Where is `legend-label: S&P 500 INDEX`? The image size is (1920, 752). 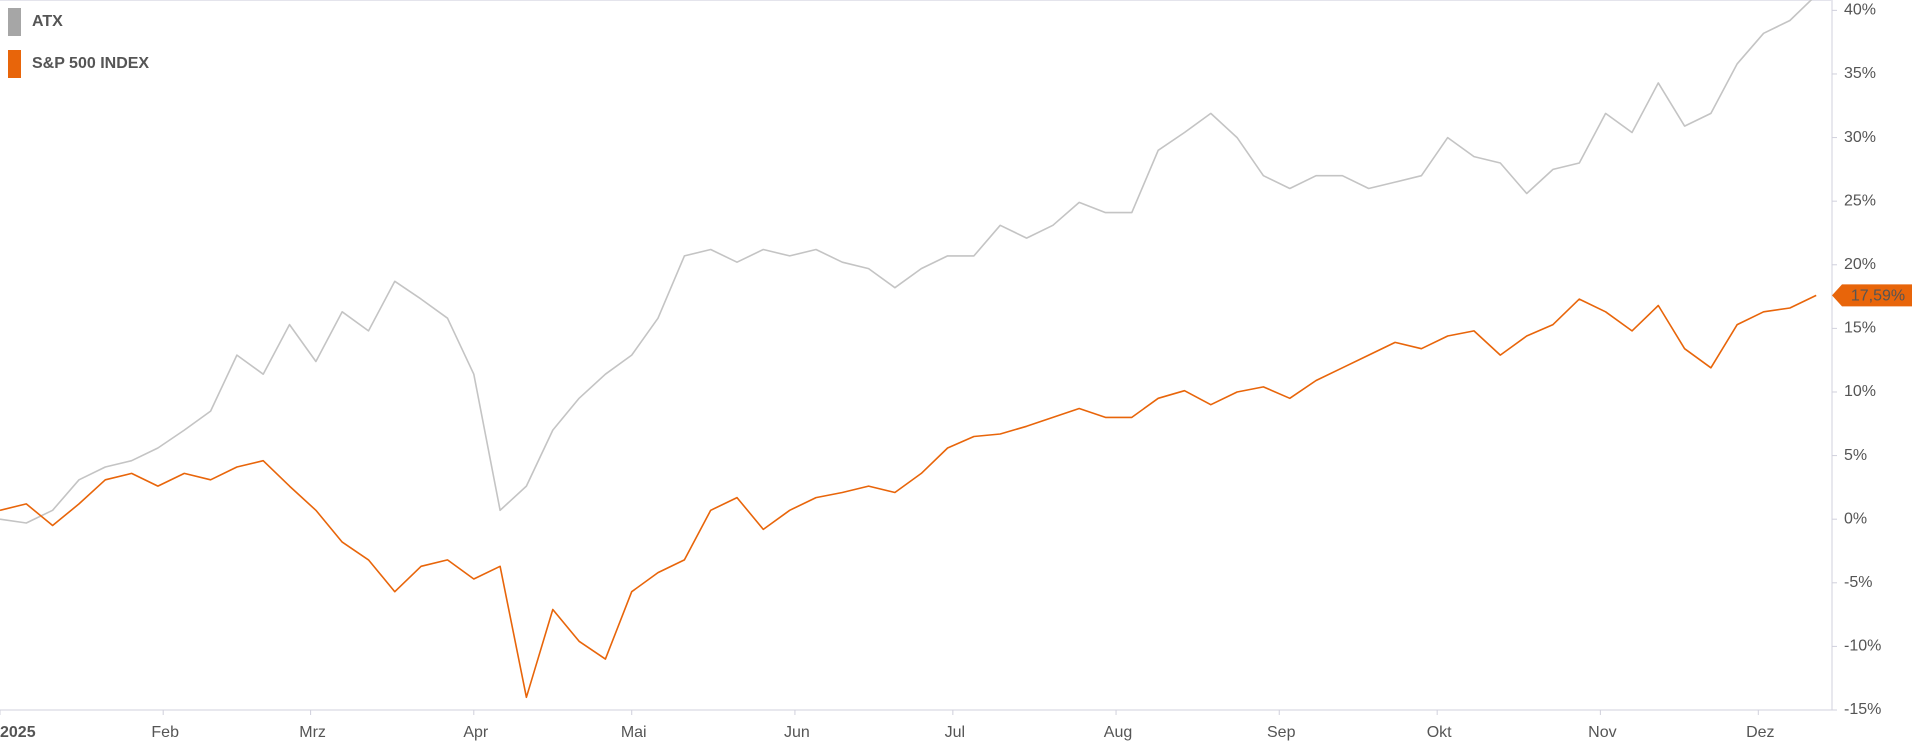
legend-label: S&P 500 INDEX is located at coordinates (90, 63).